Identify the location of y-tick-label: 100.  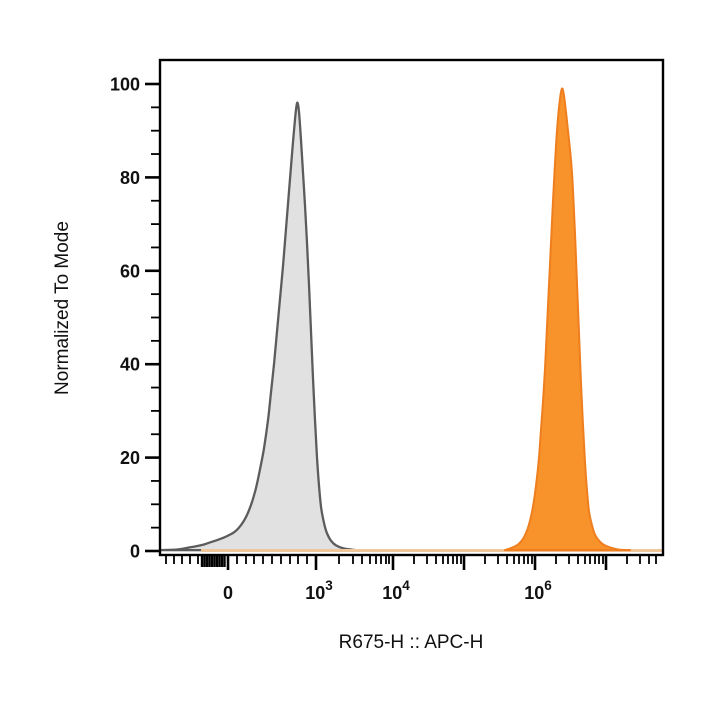
(125, 85).